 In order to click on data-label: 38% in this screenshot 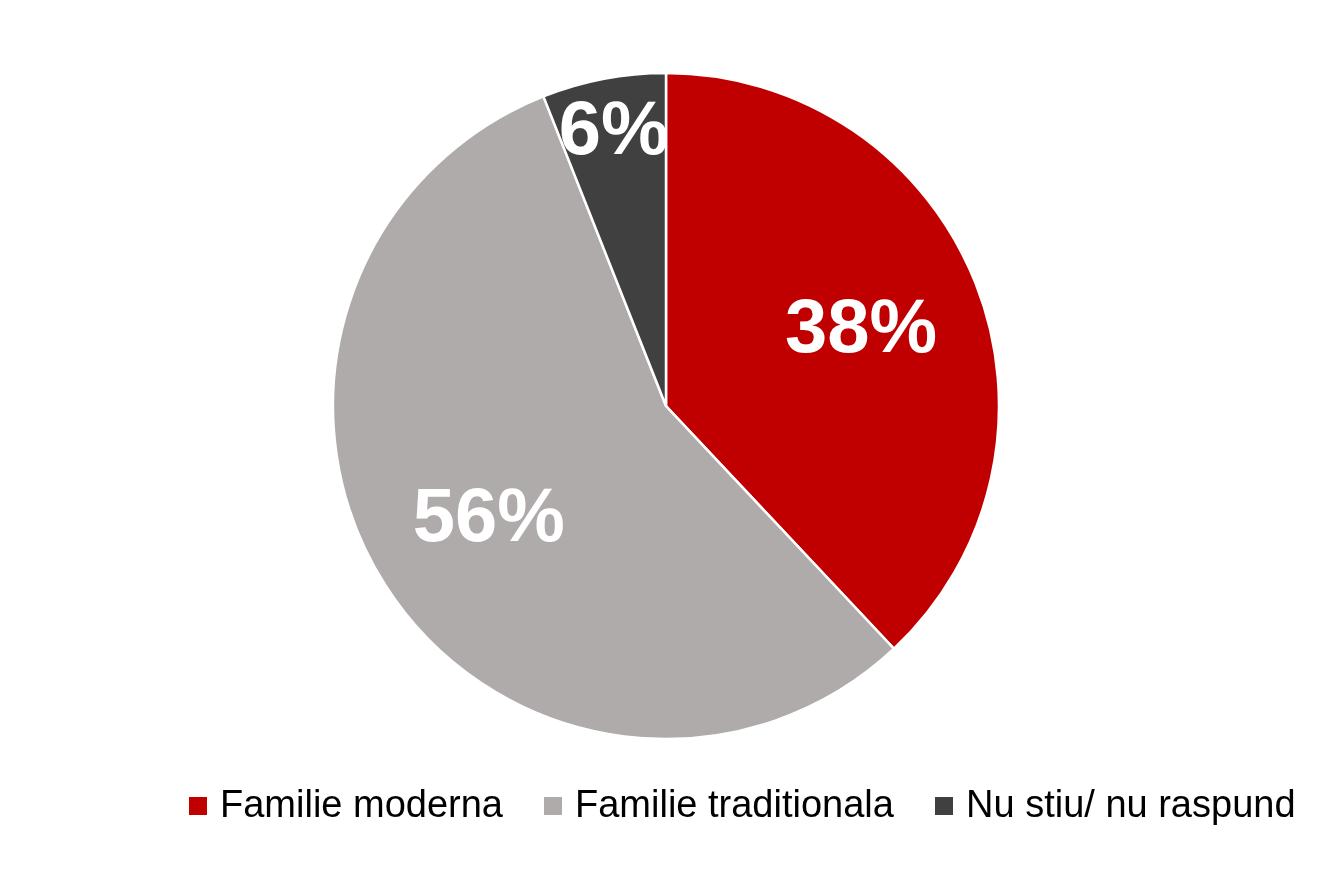, I will do `click(861, 325)`.